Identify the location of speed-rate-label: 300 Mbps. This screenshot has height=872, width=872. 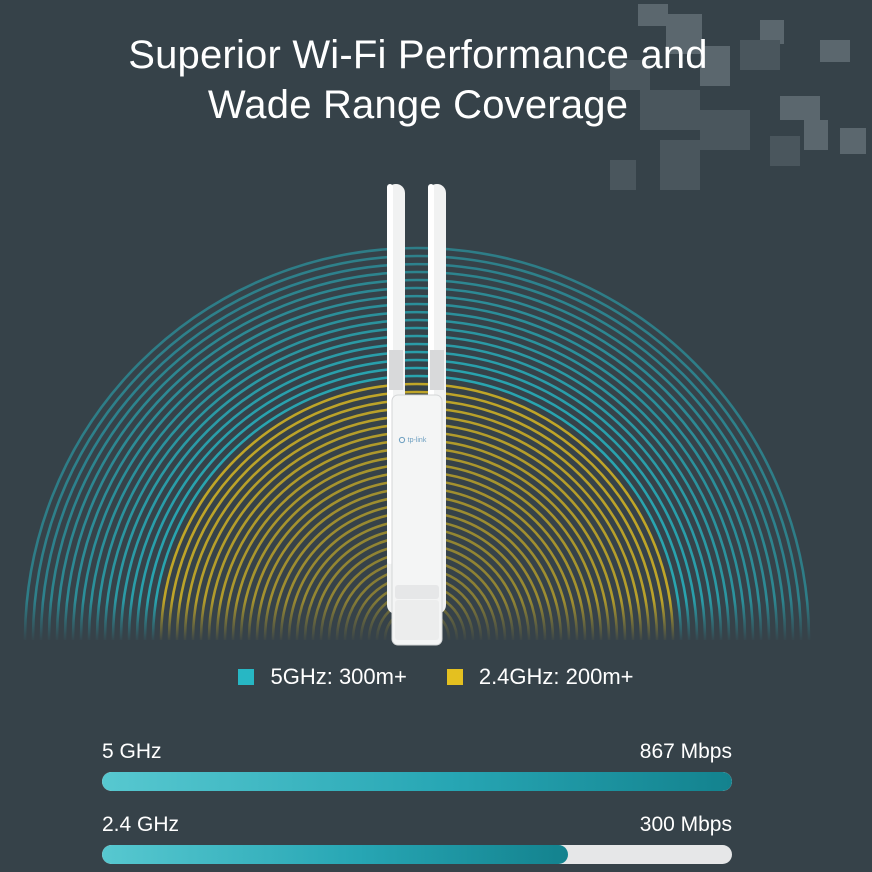
(685, 824).